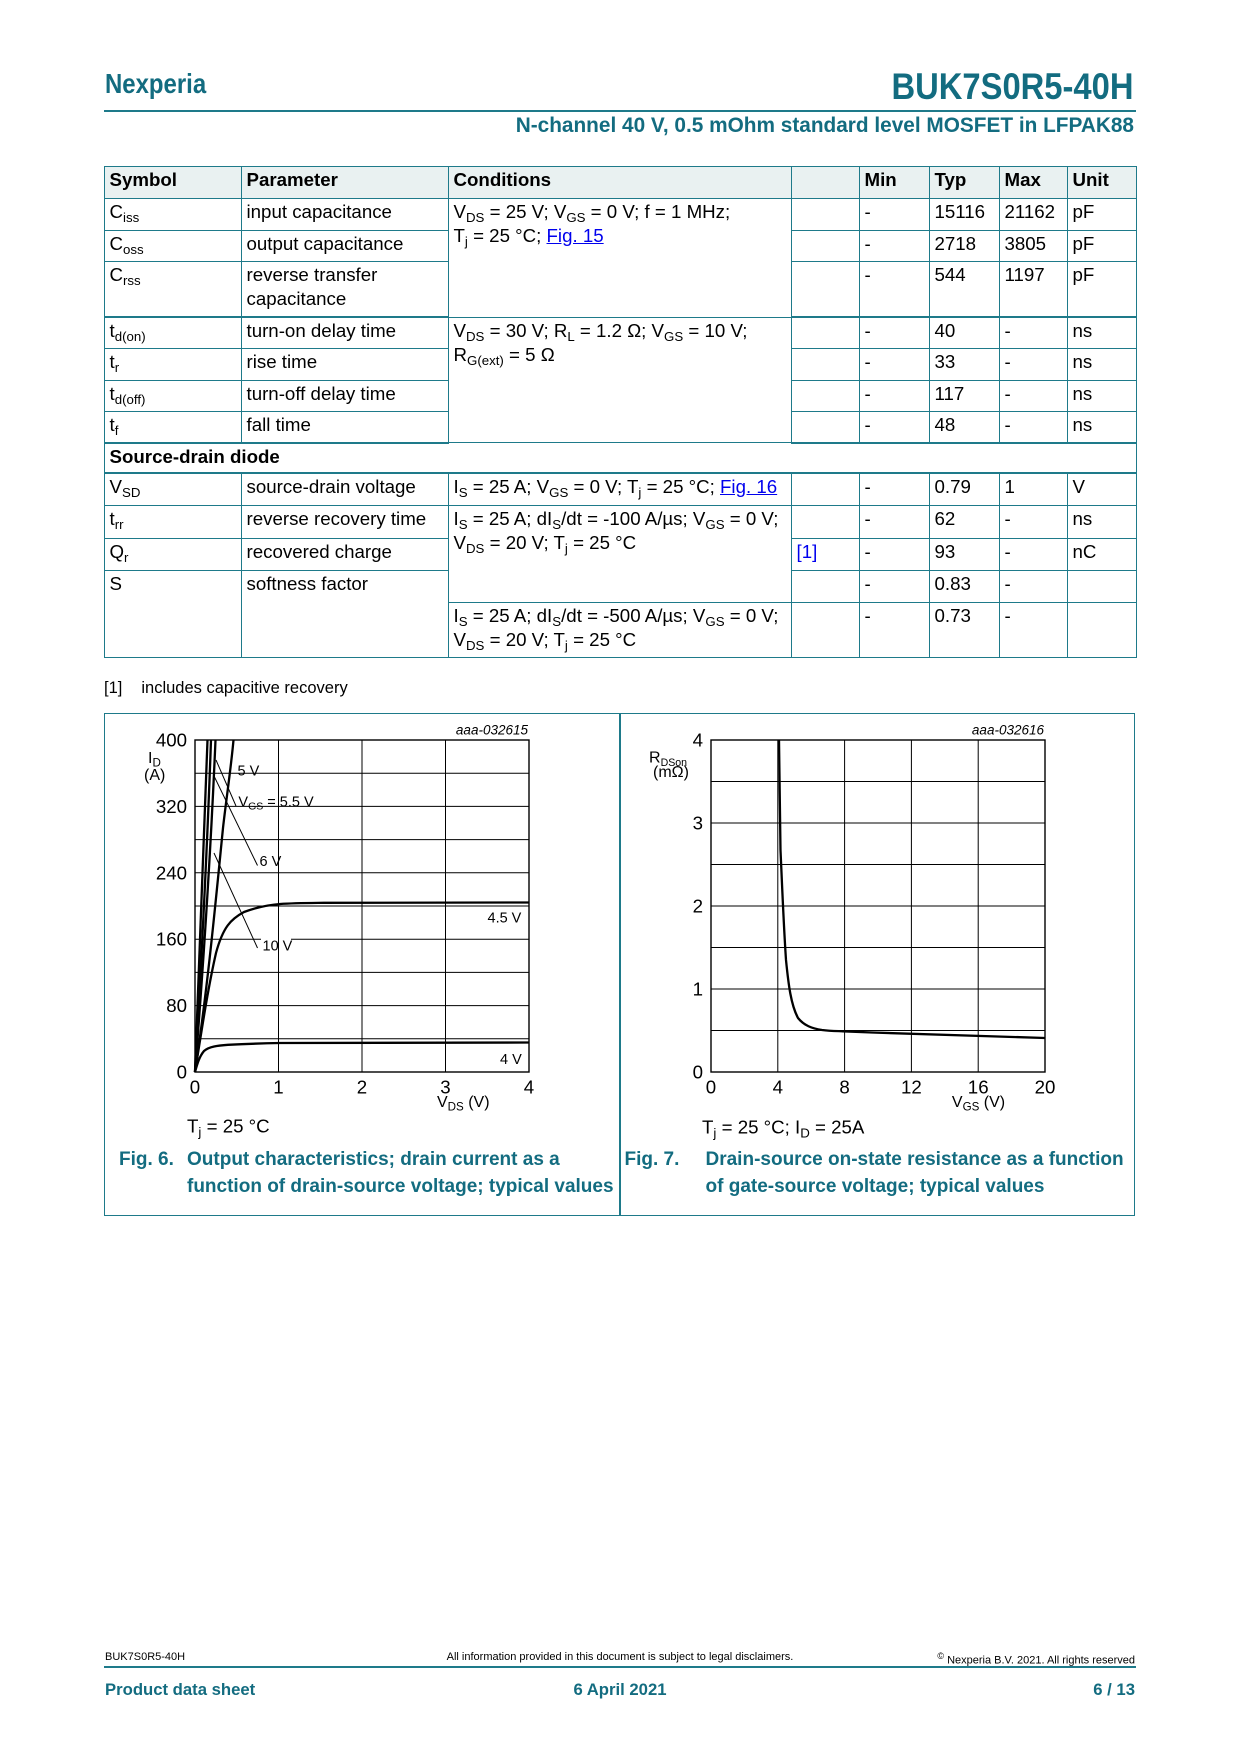  What do you see at coordinates (171, 740) in the screenshot?
I see `svg-text: 400` at bounding box center [171, 740].